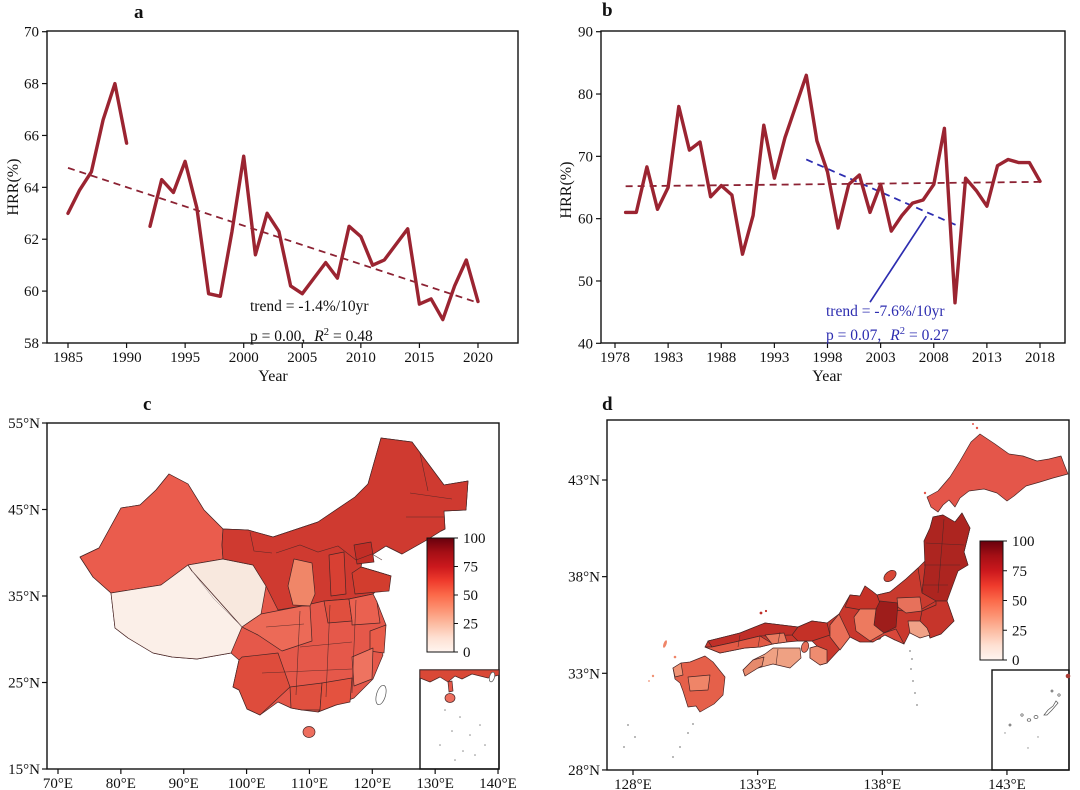 The width and height of the screenshot is (1080, 790). What do you see at coordinates (1007, 783) in the screenshot?
I see `svg-text: 143°E` at bounding box center [1007, 783].